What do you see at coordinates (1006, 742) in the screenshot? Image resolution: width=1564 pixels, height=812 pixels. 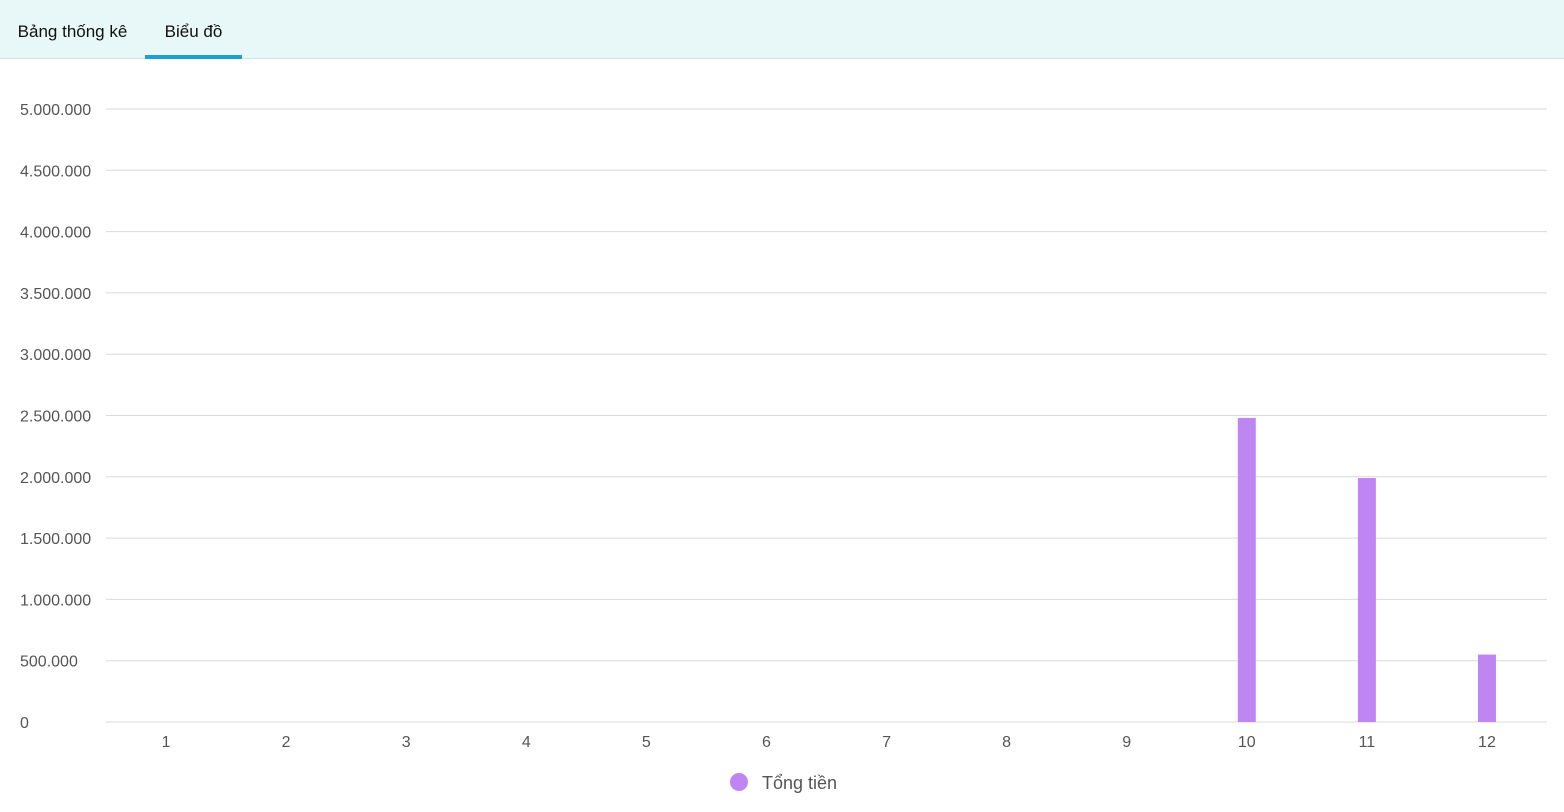 I see `x-tick-label: 8` at bounding box center [1006, 742].